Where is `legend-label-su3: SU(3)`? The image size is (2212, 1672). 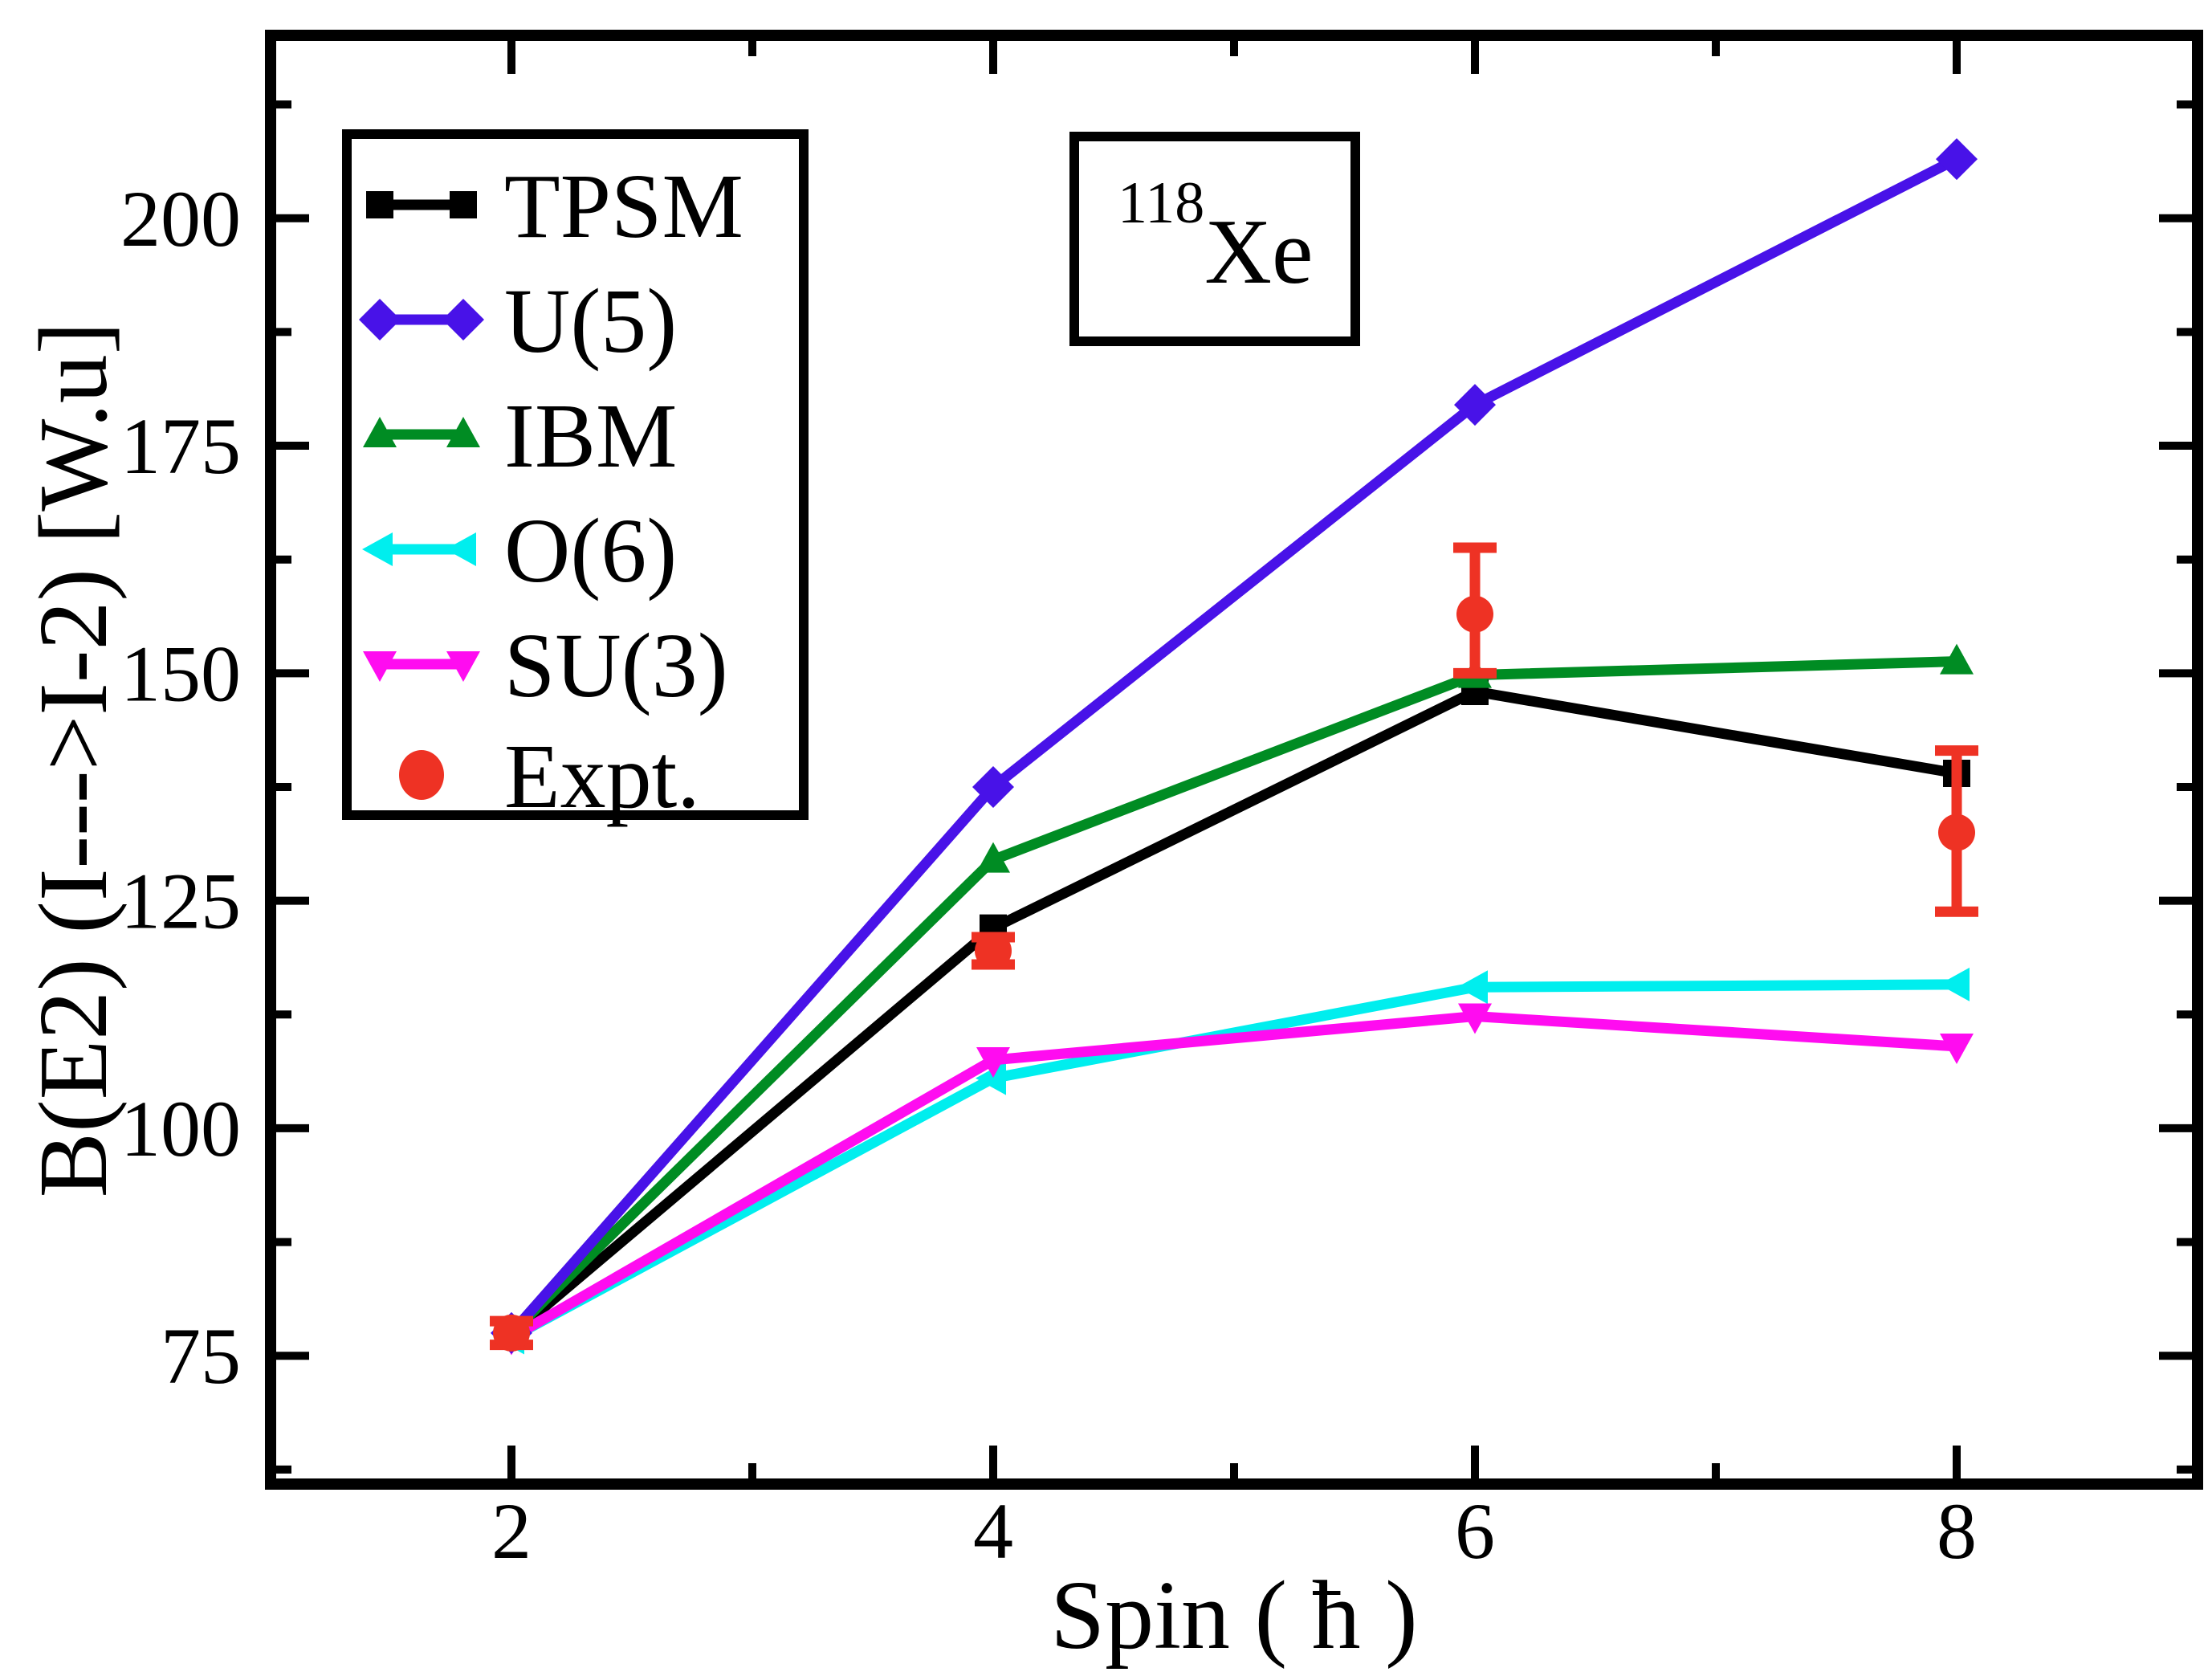
legend-label-su3: SU(3) is located at coordinates (616, 665).